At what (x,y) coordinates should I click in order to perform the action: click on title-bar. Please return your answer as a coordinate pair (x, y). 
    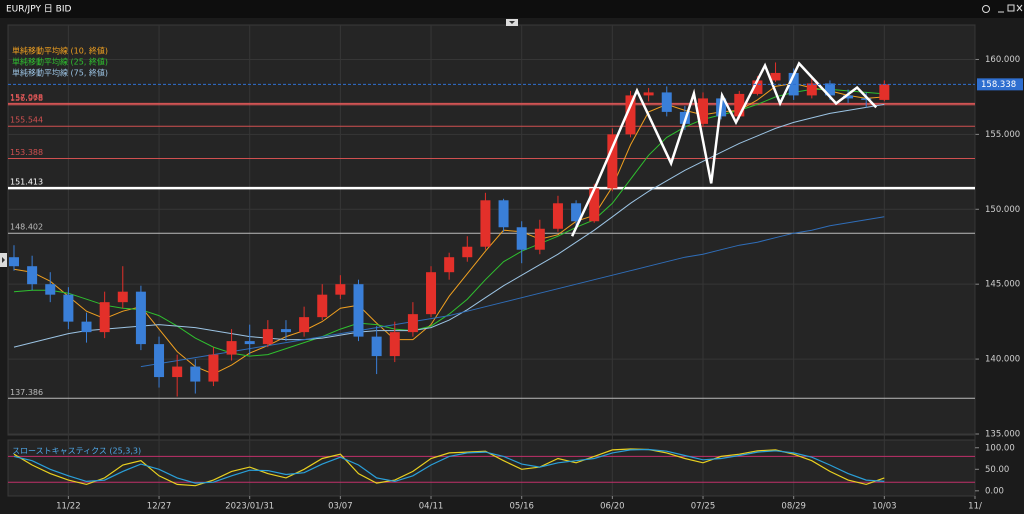
    Looking at the image, I should click on (512, 9).